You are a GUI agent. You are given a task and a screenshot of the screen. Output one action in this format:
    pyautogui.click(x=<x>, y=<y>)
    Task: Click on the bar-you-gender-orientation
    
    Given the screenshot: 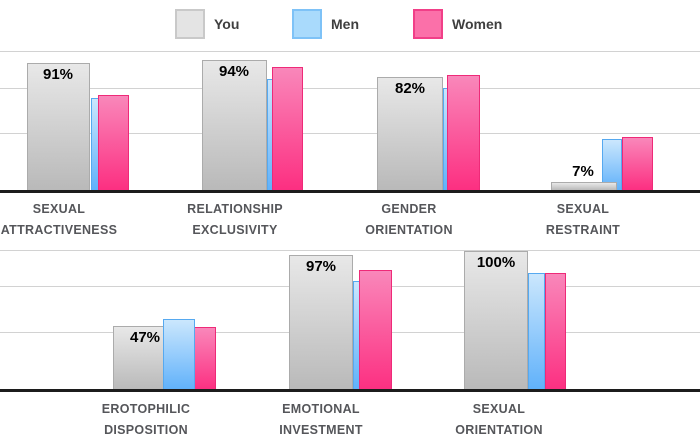 What is the action you would take?
    pyautogui.click(x=410, y=134)
    